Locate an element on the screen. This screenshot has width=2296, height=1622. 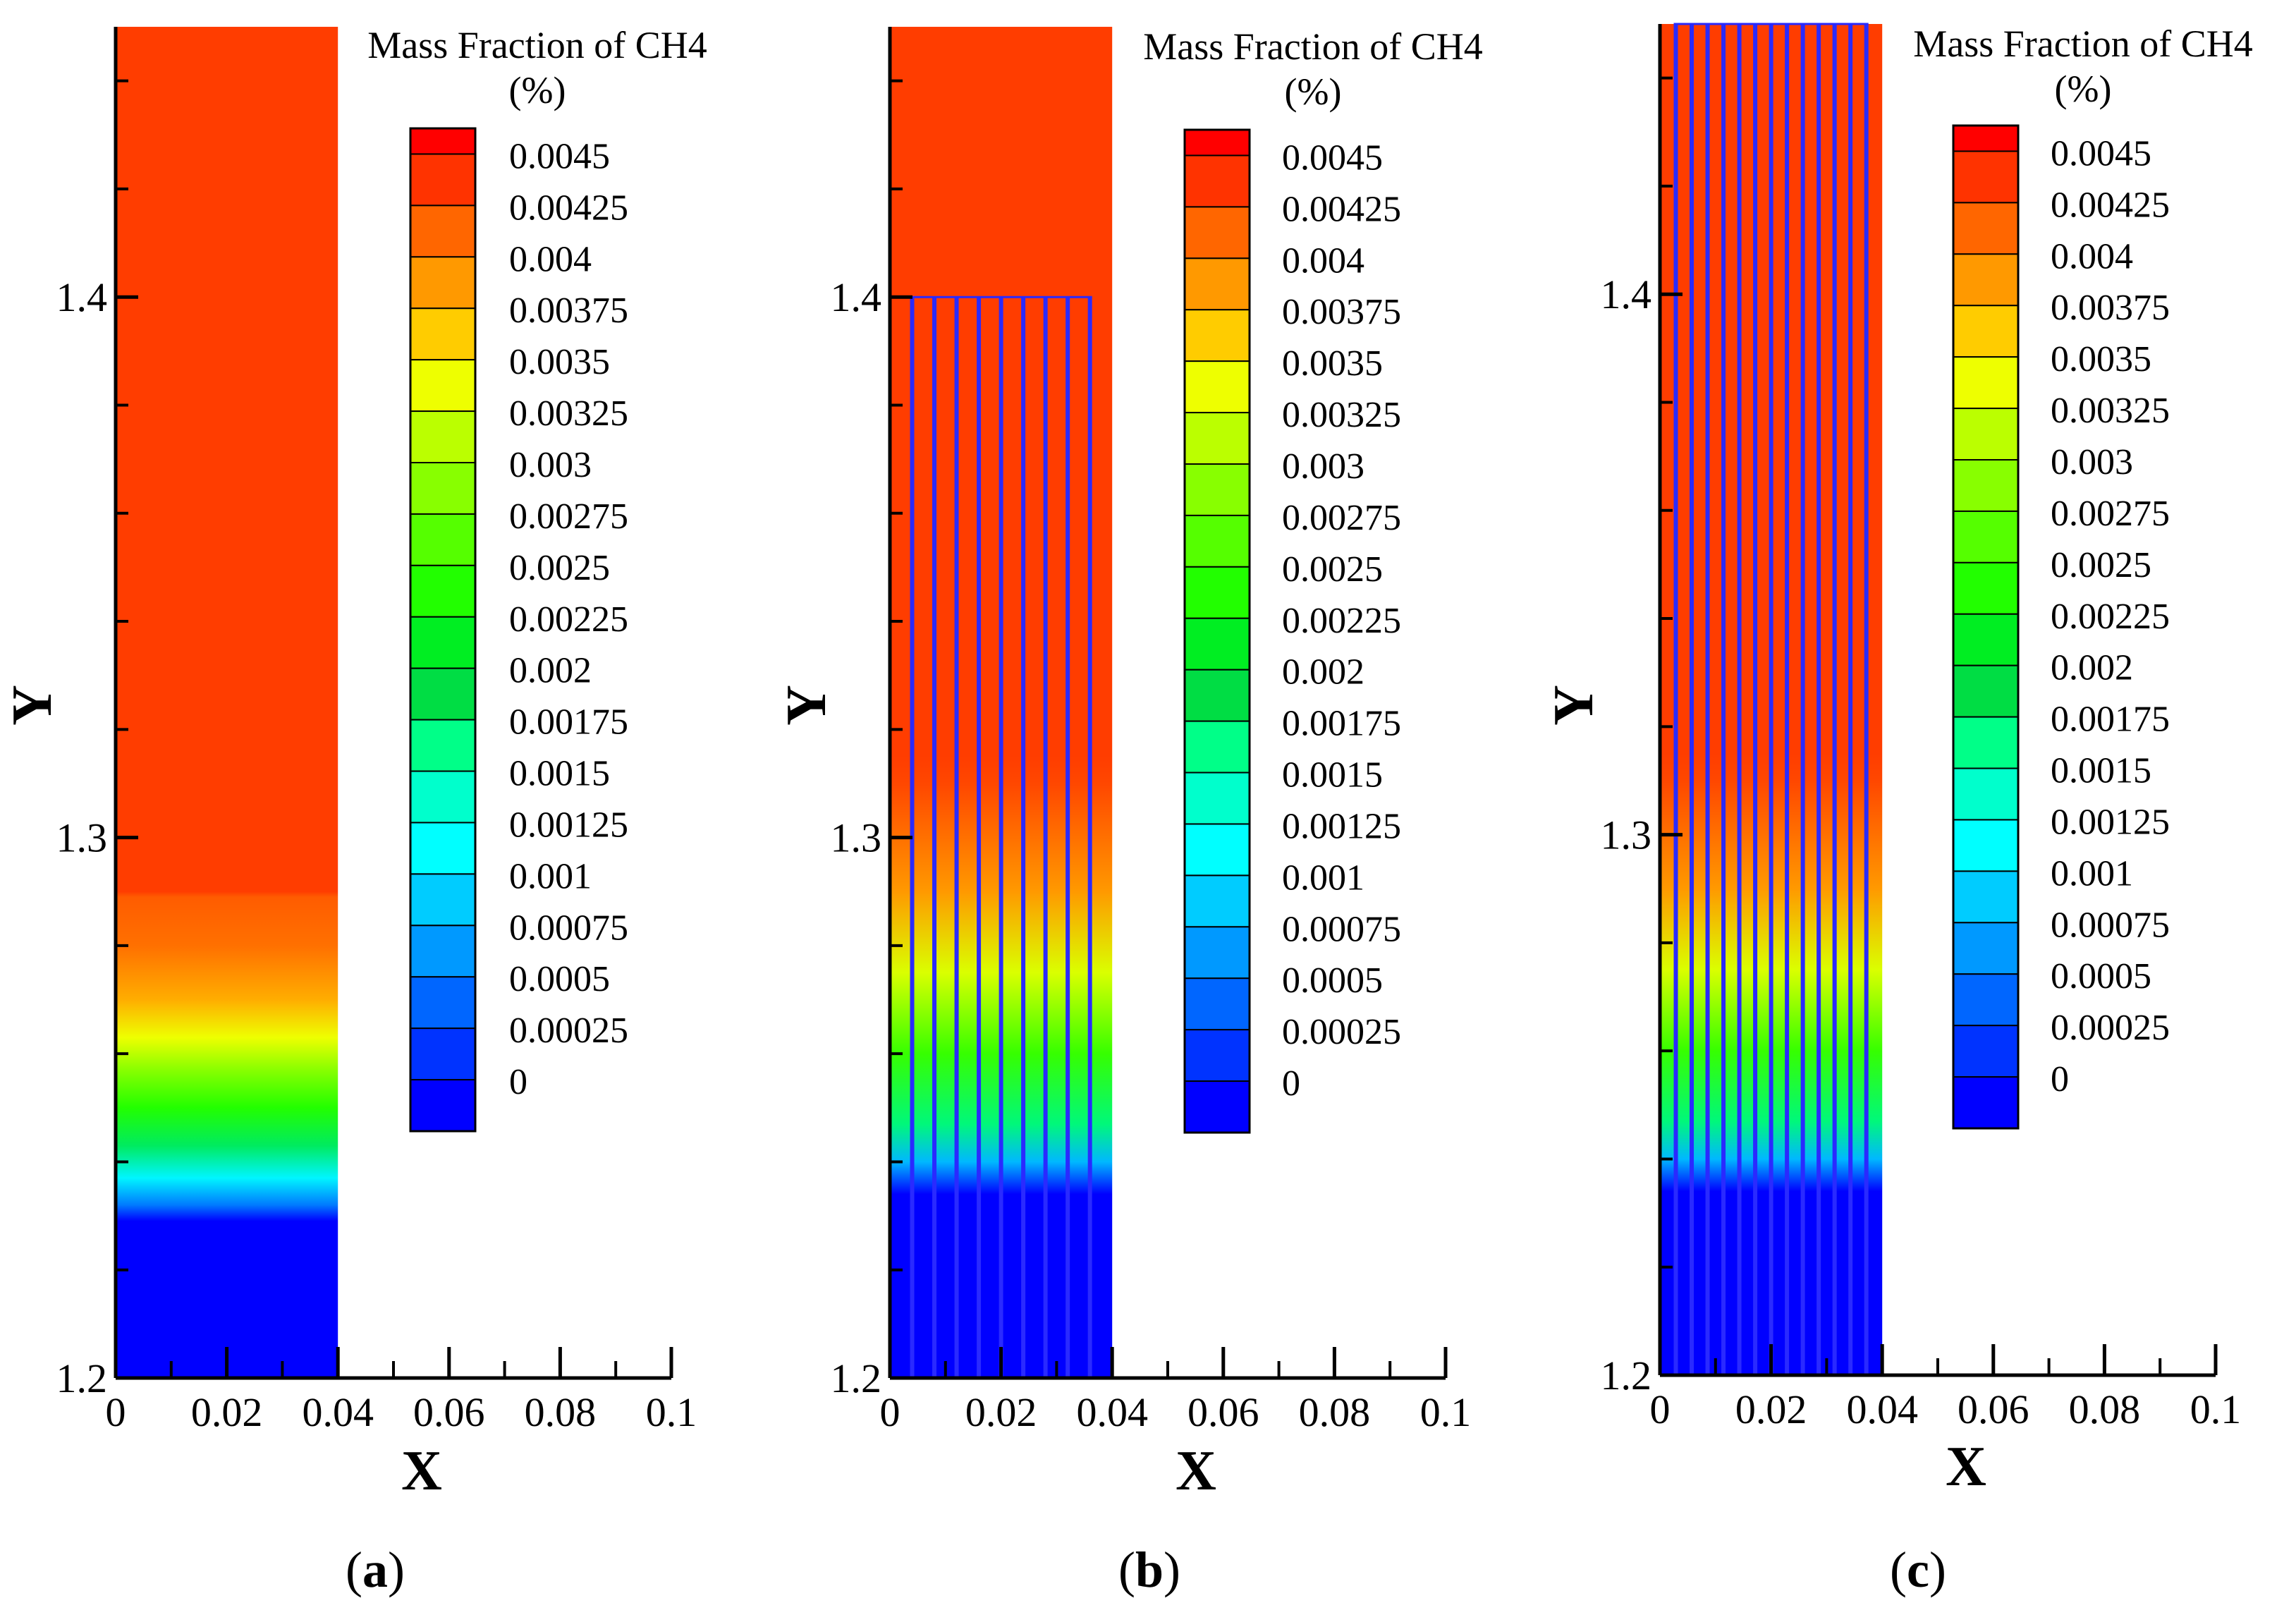
legend-unit-a: (%) is located at coordinates (537, 90).